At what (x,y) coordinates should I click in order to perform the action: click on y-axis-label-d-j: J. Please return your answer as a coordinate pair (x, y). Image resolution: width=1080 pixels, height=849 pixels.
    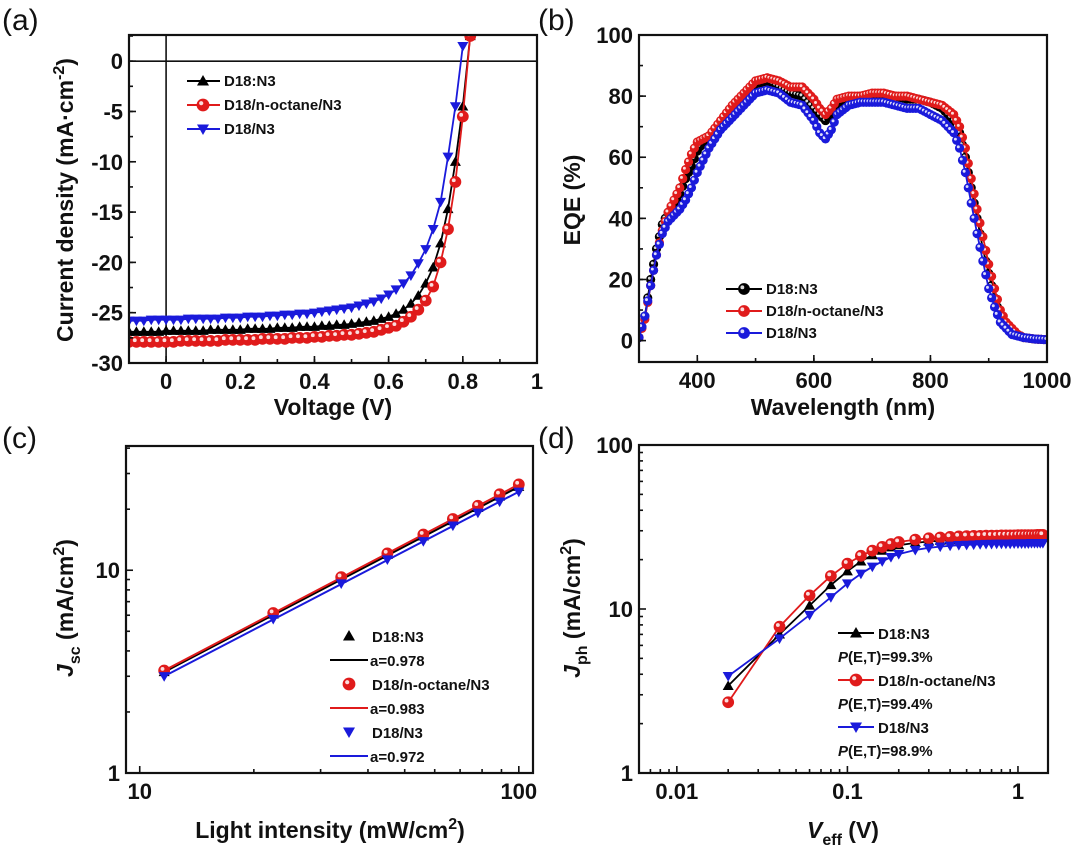
    Looking at the image, I should click on (572, 671).